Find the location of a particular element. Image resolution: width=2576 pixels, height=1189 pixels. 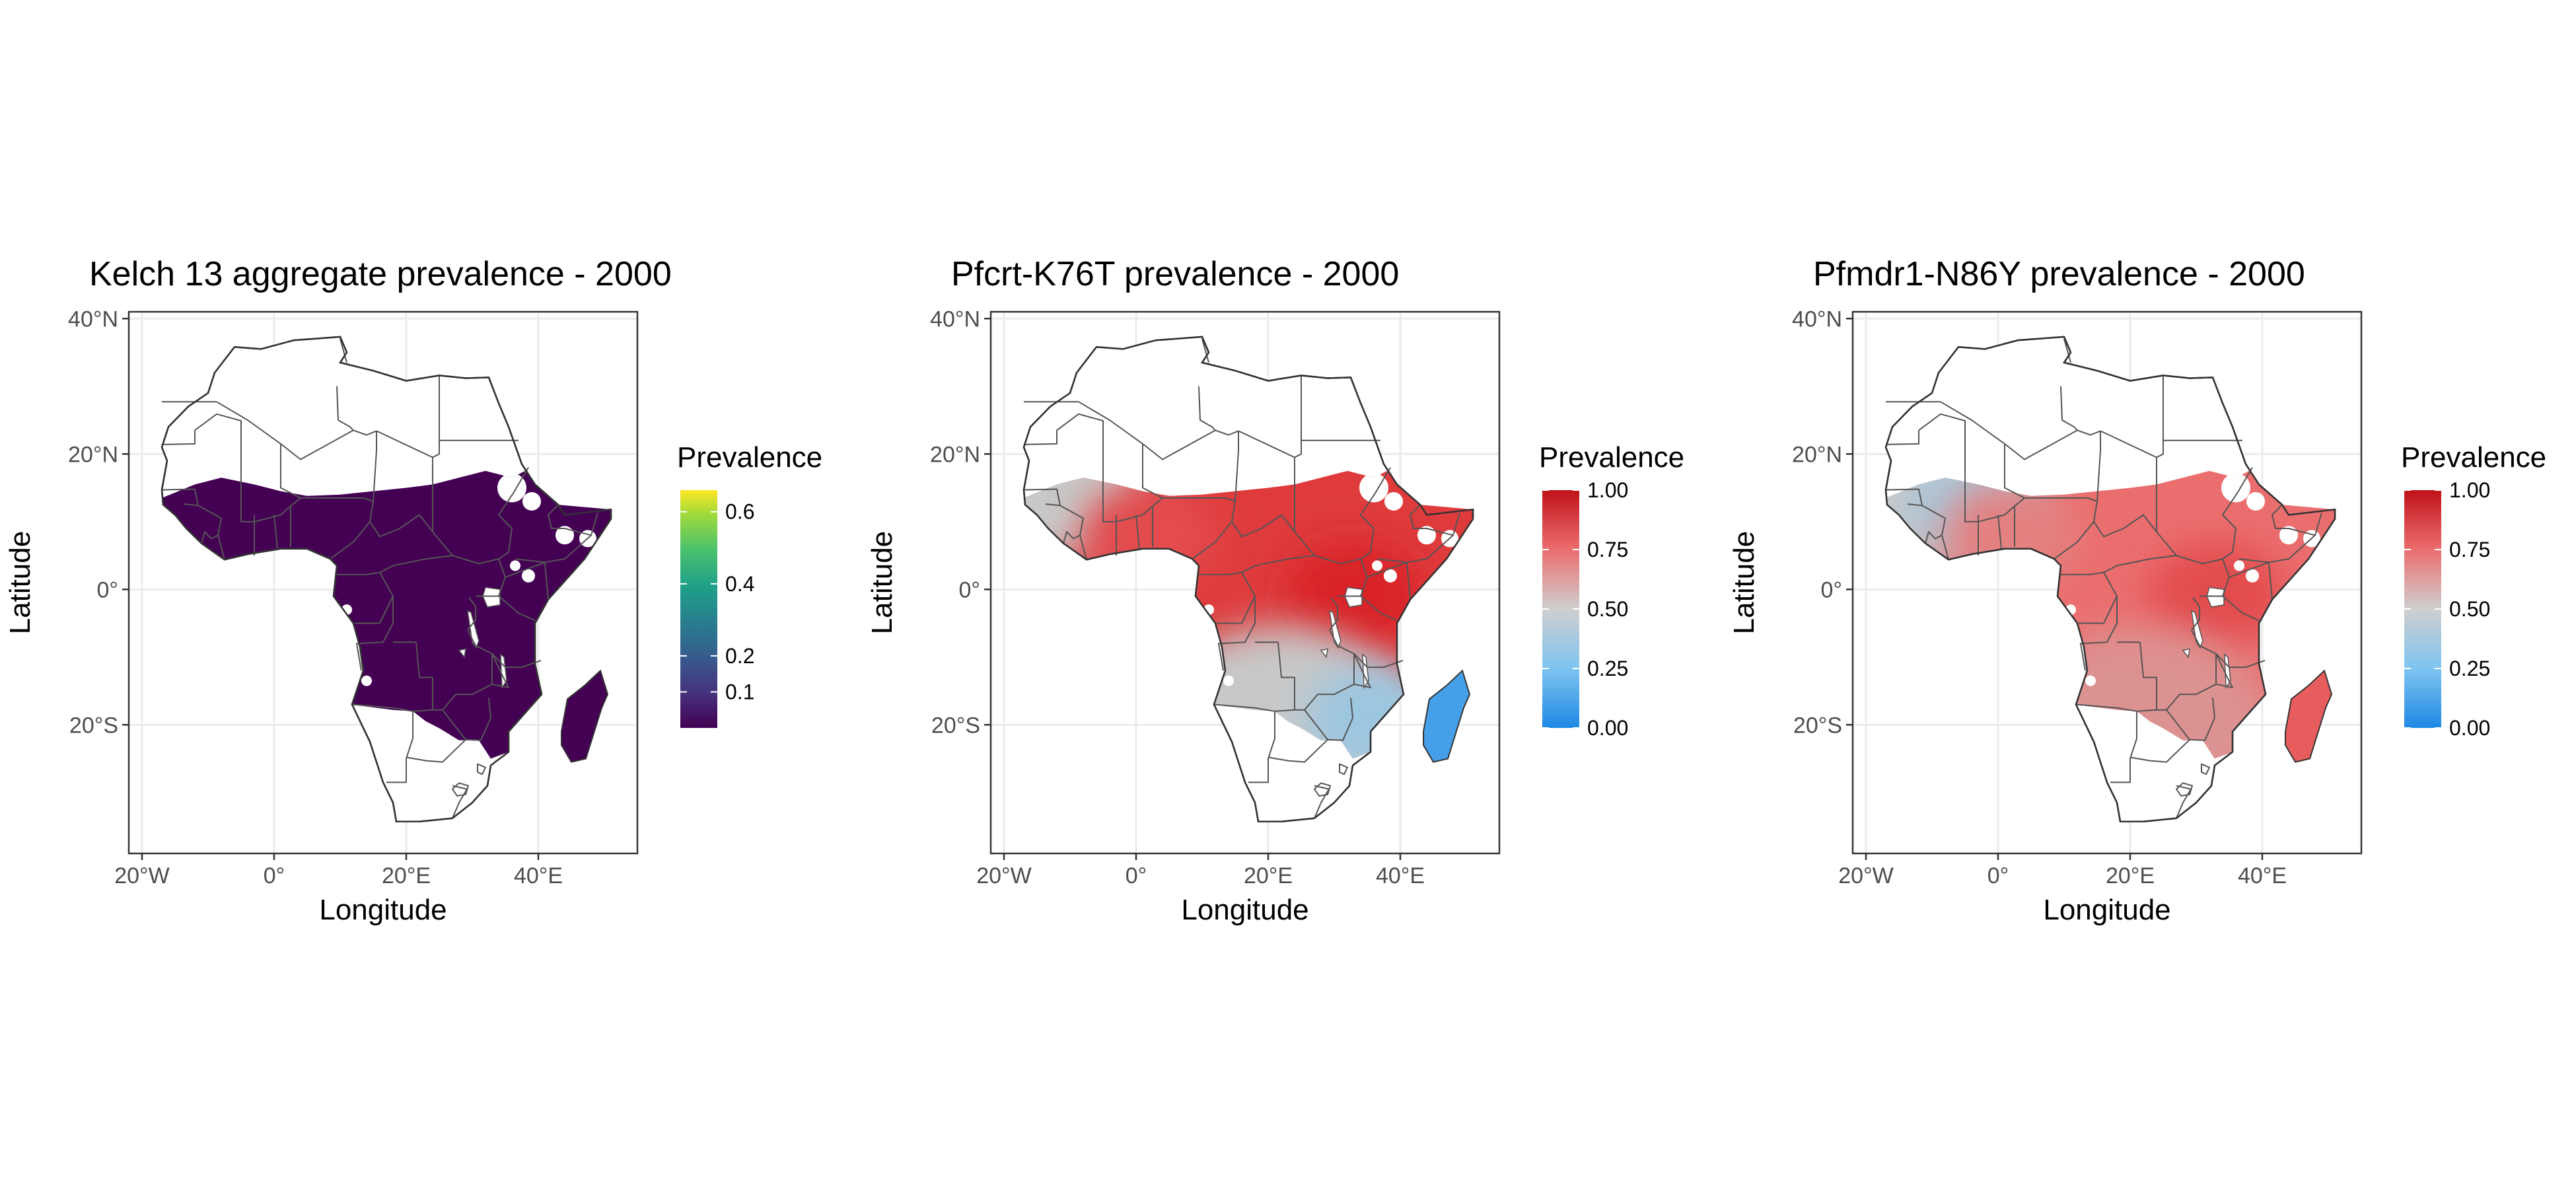

y-tick-label: 0° is located at coordinates (969, 589).